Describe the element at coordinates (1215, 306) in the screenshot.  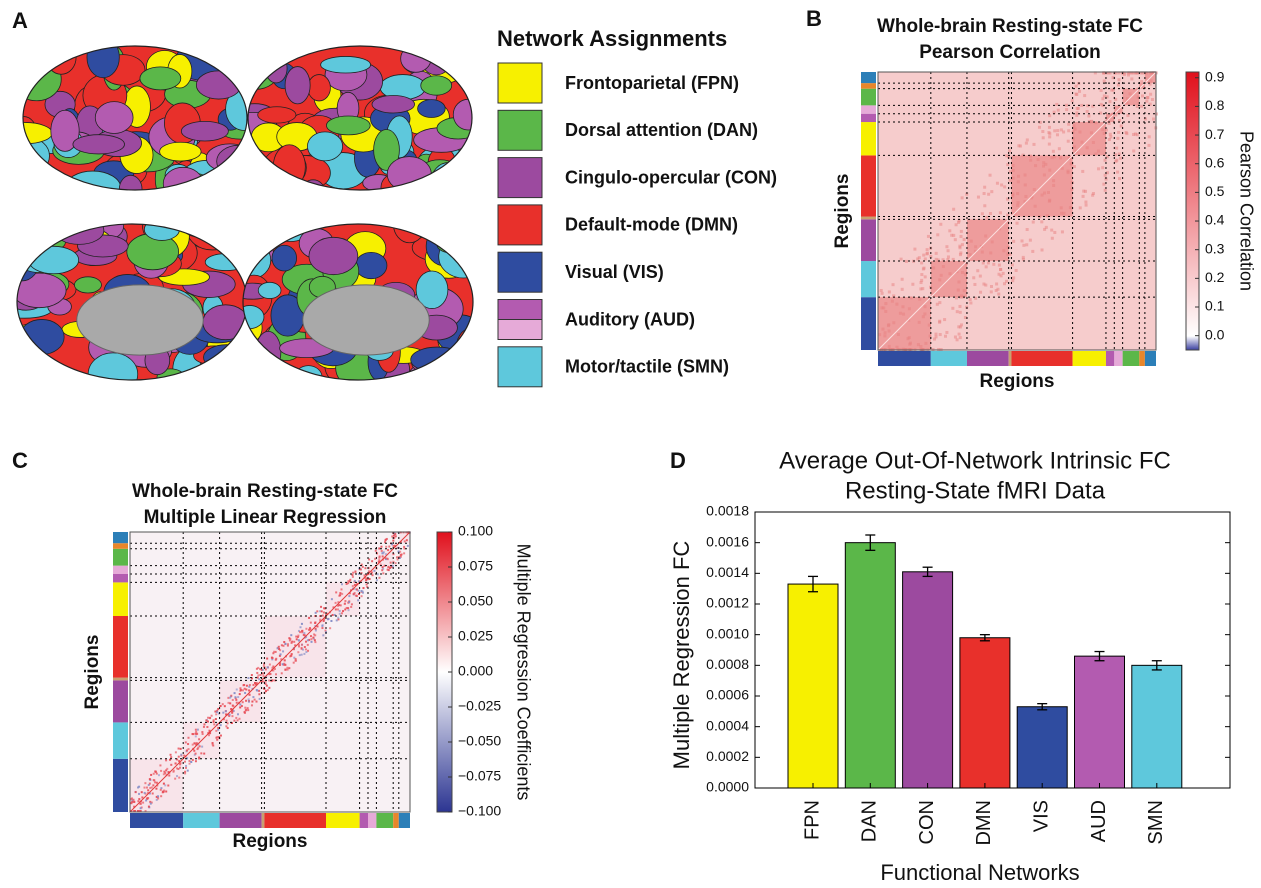
I see `colorbar-tick-label: 0.1` at that location.